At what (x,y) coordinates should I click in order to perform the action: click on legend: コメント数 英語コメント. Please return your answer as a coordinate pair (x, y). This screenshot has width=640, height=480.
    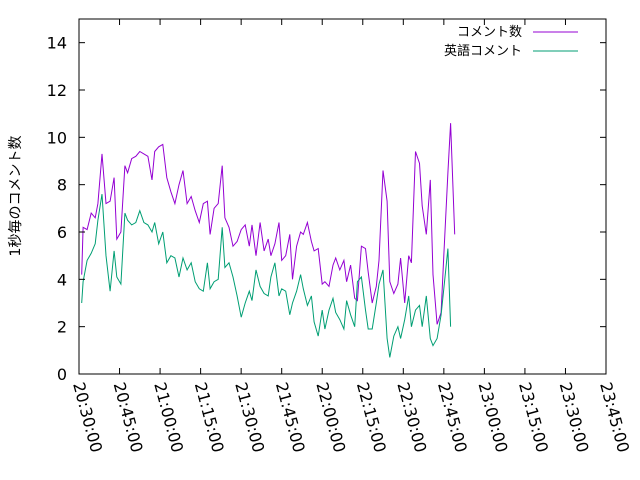
    Looking at the image, I should click on (511, 42).